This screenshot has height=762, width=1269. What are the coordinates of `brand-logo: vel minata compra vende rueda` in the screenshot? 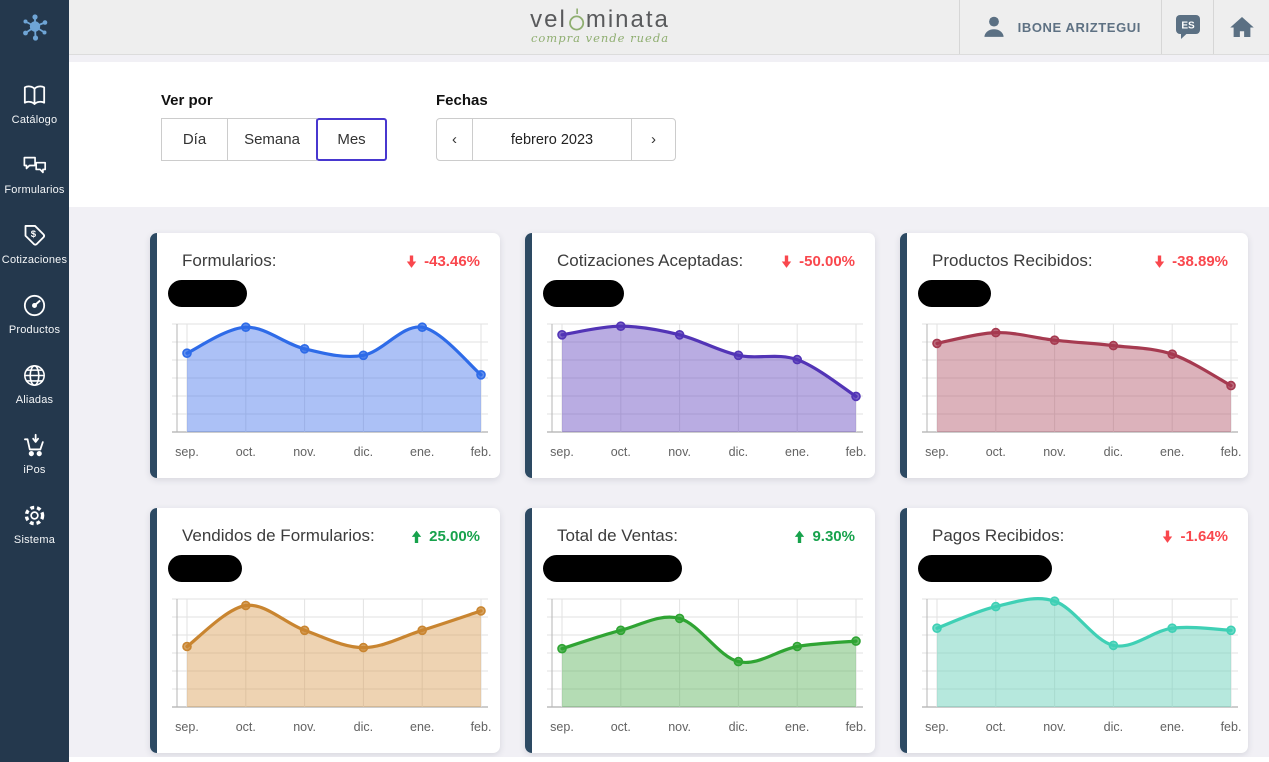 It's located at (600, 25).